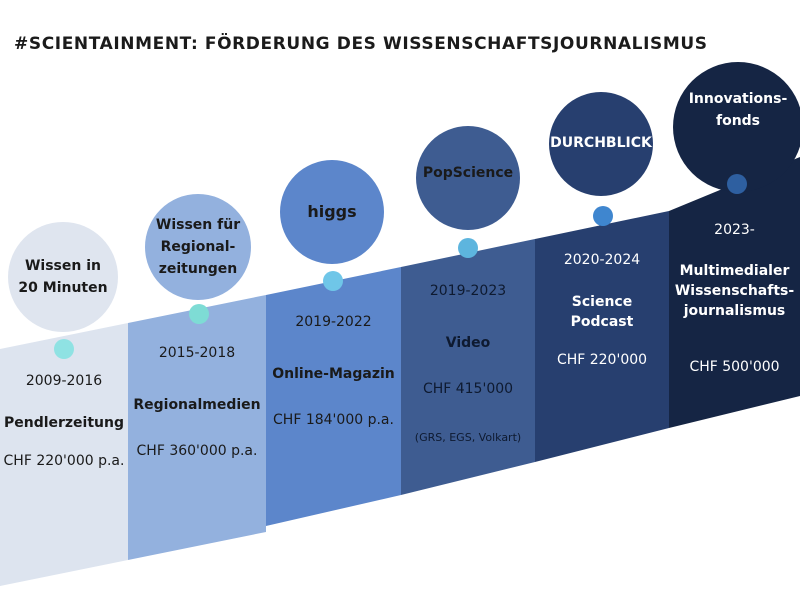  Describe the element at coordinates (64, 381) in the screenshot. I see `column-1-years: 2009-2016` at that location.